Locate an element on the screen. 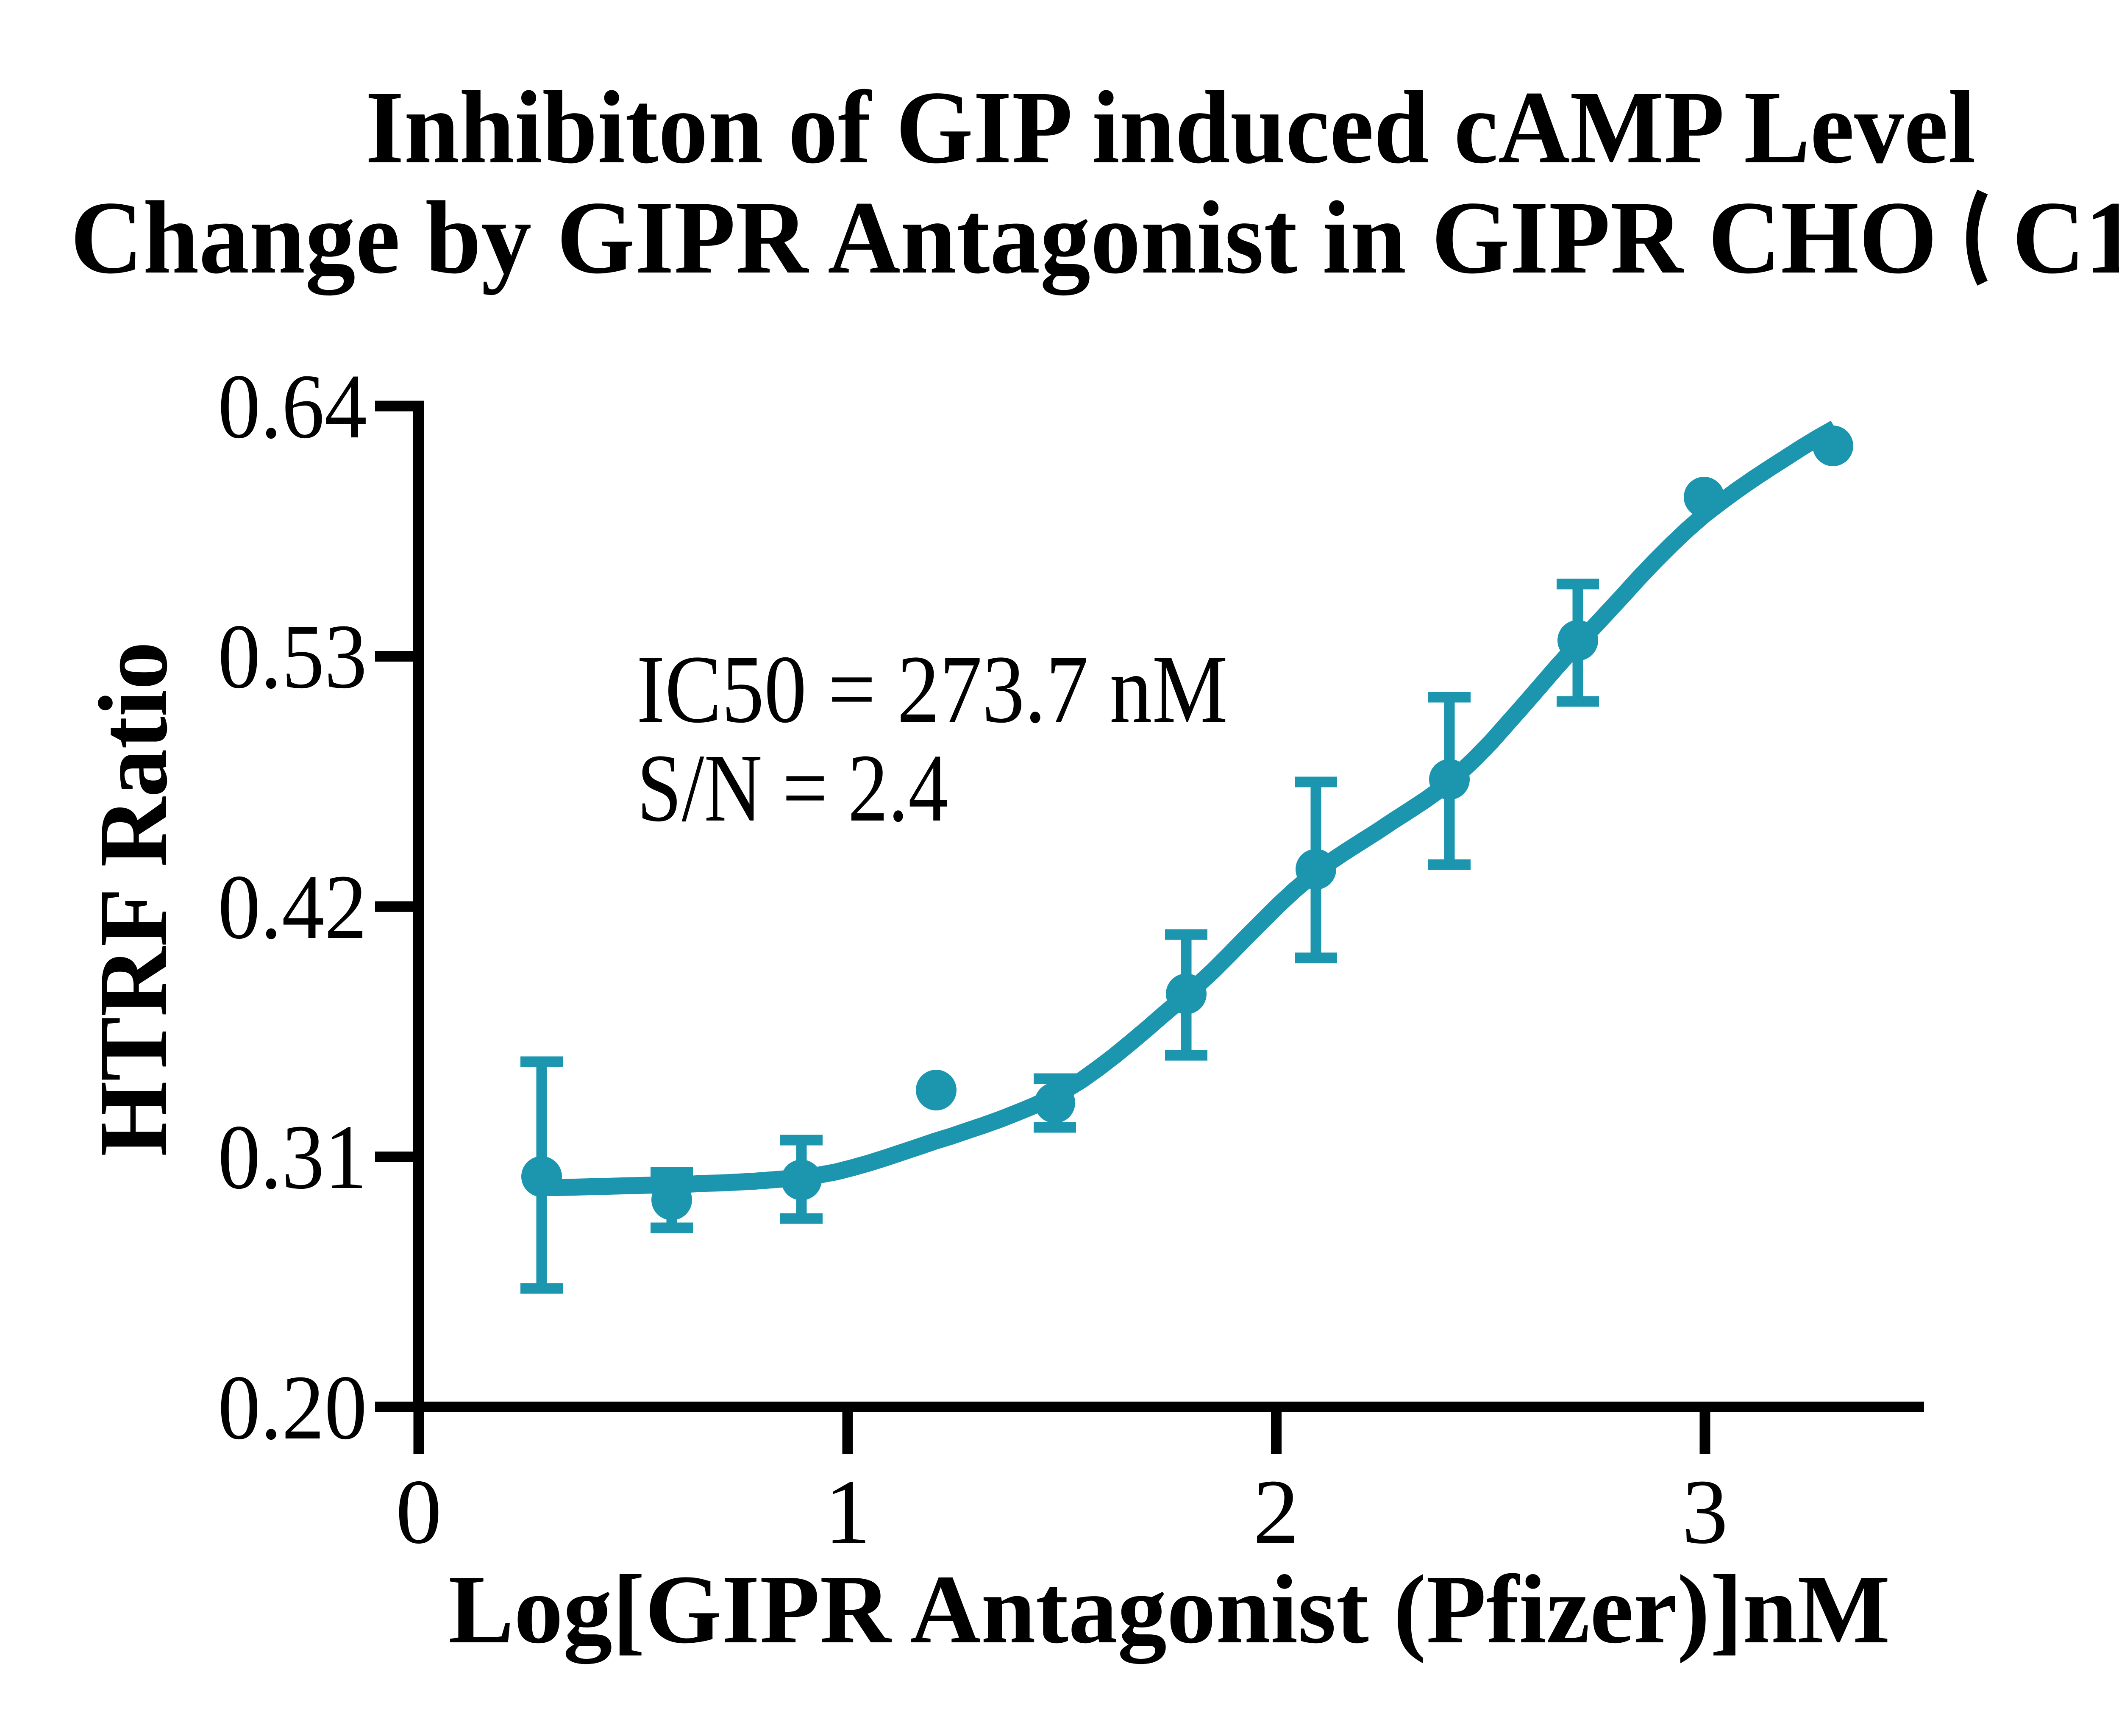 Image resolution: width=2119 pixels, height=1736 pixels. svg-text:Inhibiton of GIP induced cAMP: Inhibiton of GIP induced cAMP Level is located at coordinates (1171, 127).